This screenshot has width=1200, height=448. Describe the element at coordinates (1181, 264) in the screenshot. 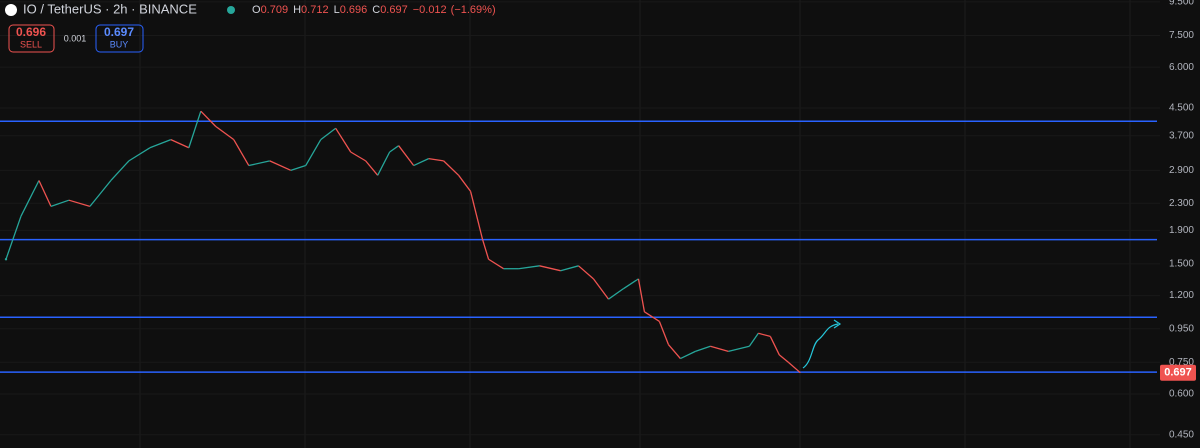

I see `y-tick-label: 1.500` at that location.